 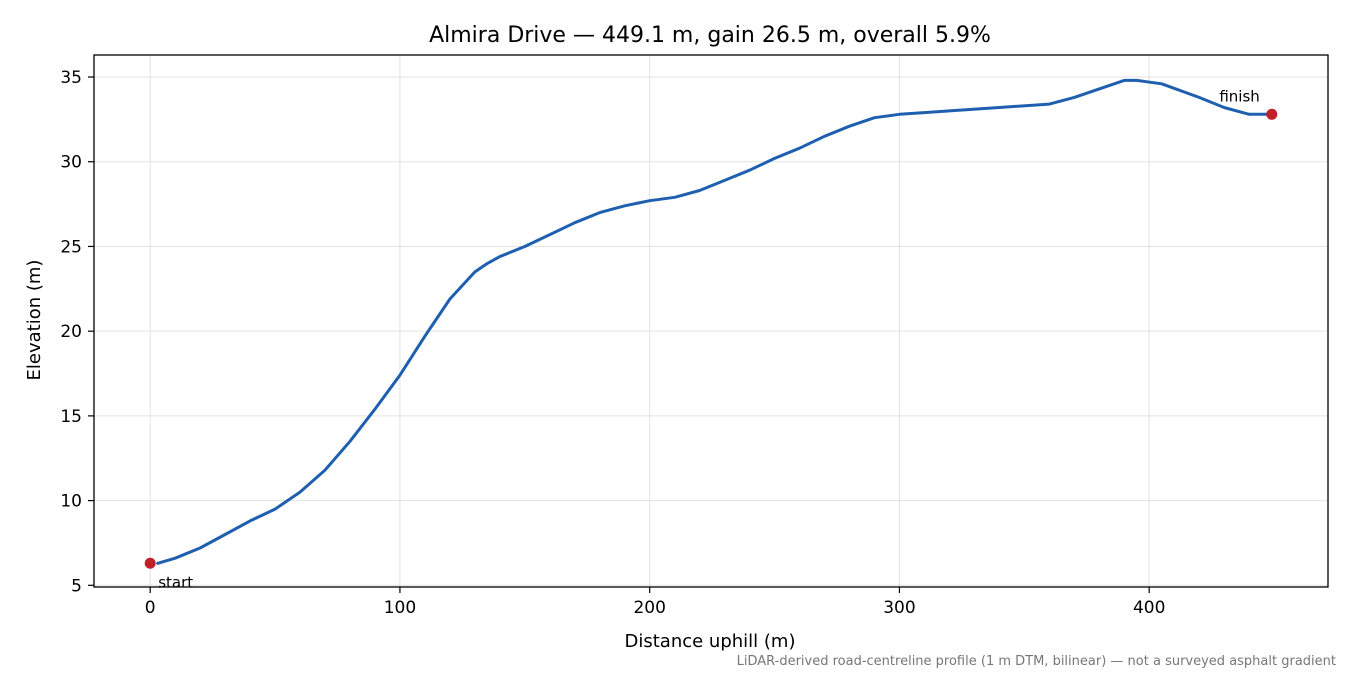 I want to click on y-tick-label: 10, so click(x=71, y=502).